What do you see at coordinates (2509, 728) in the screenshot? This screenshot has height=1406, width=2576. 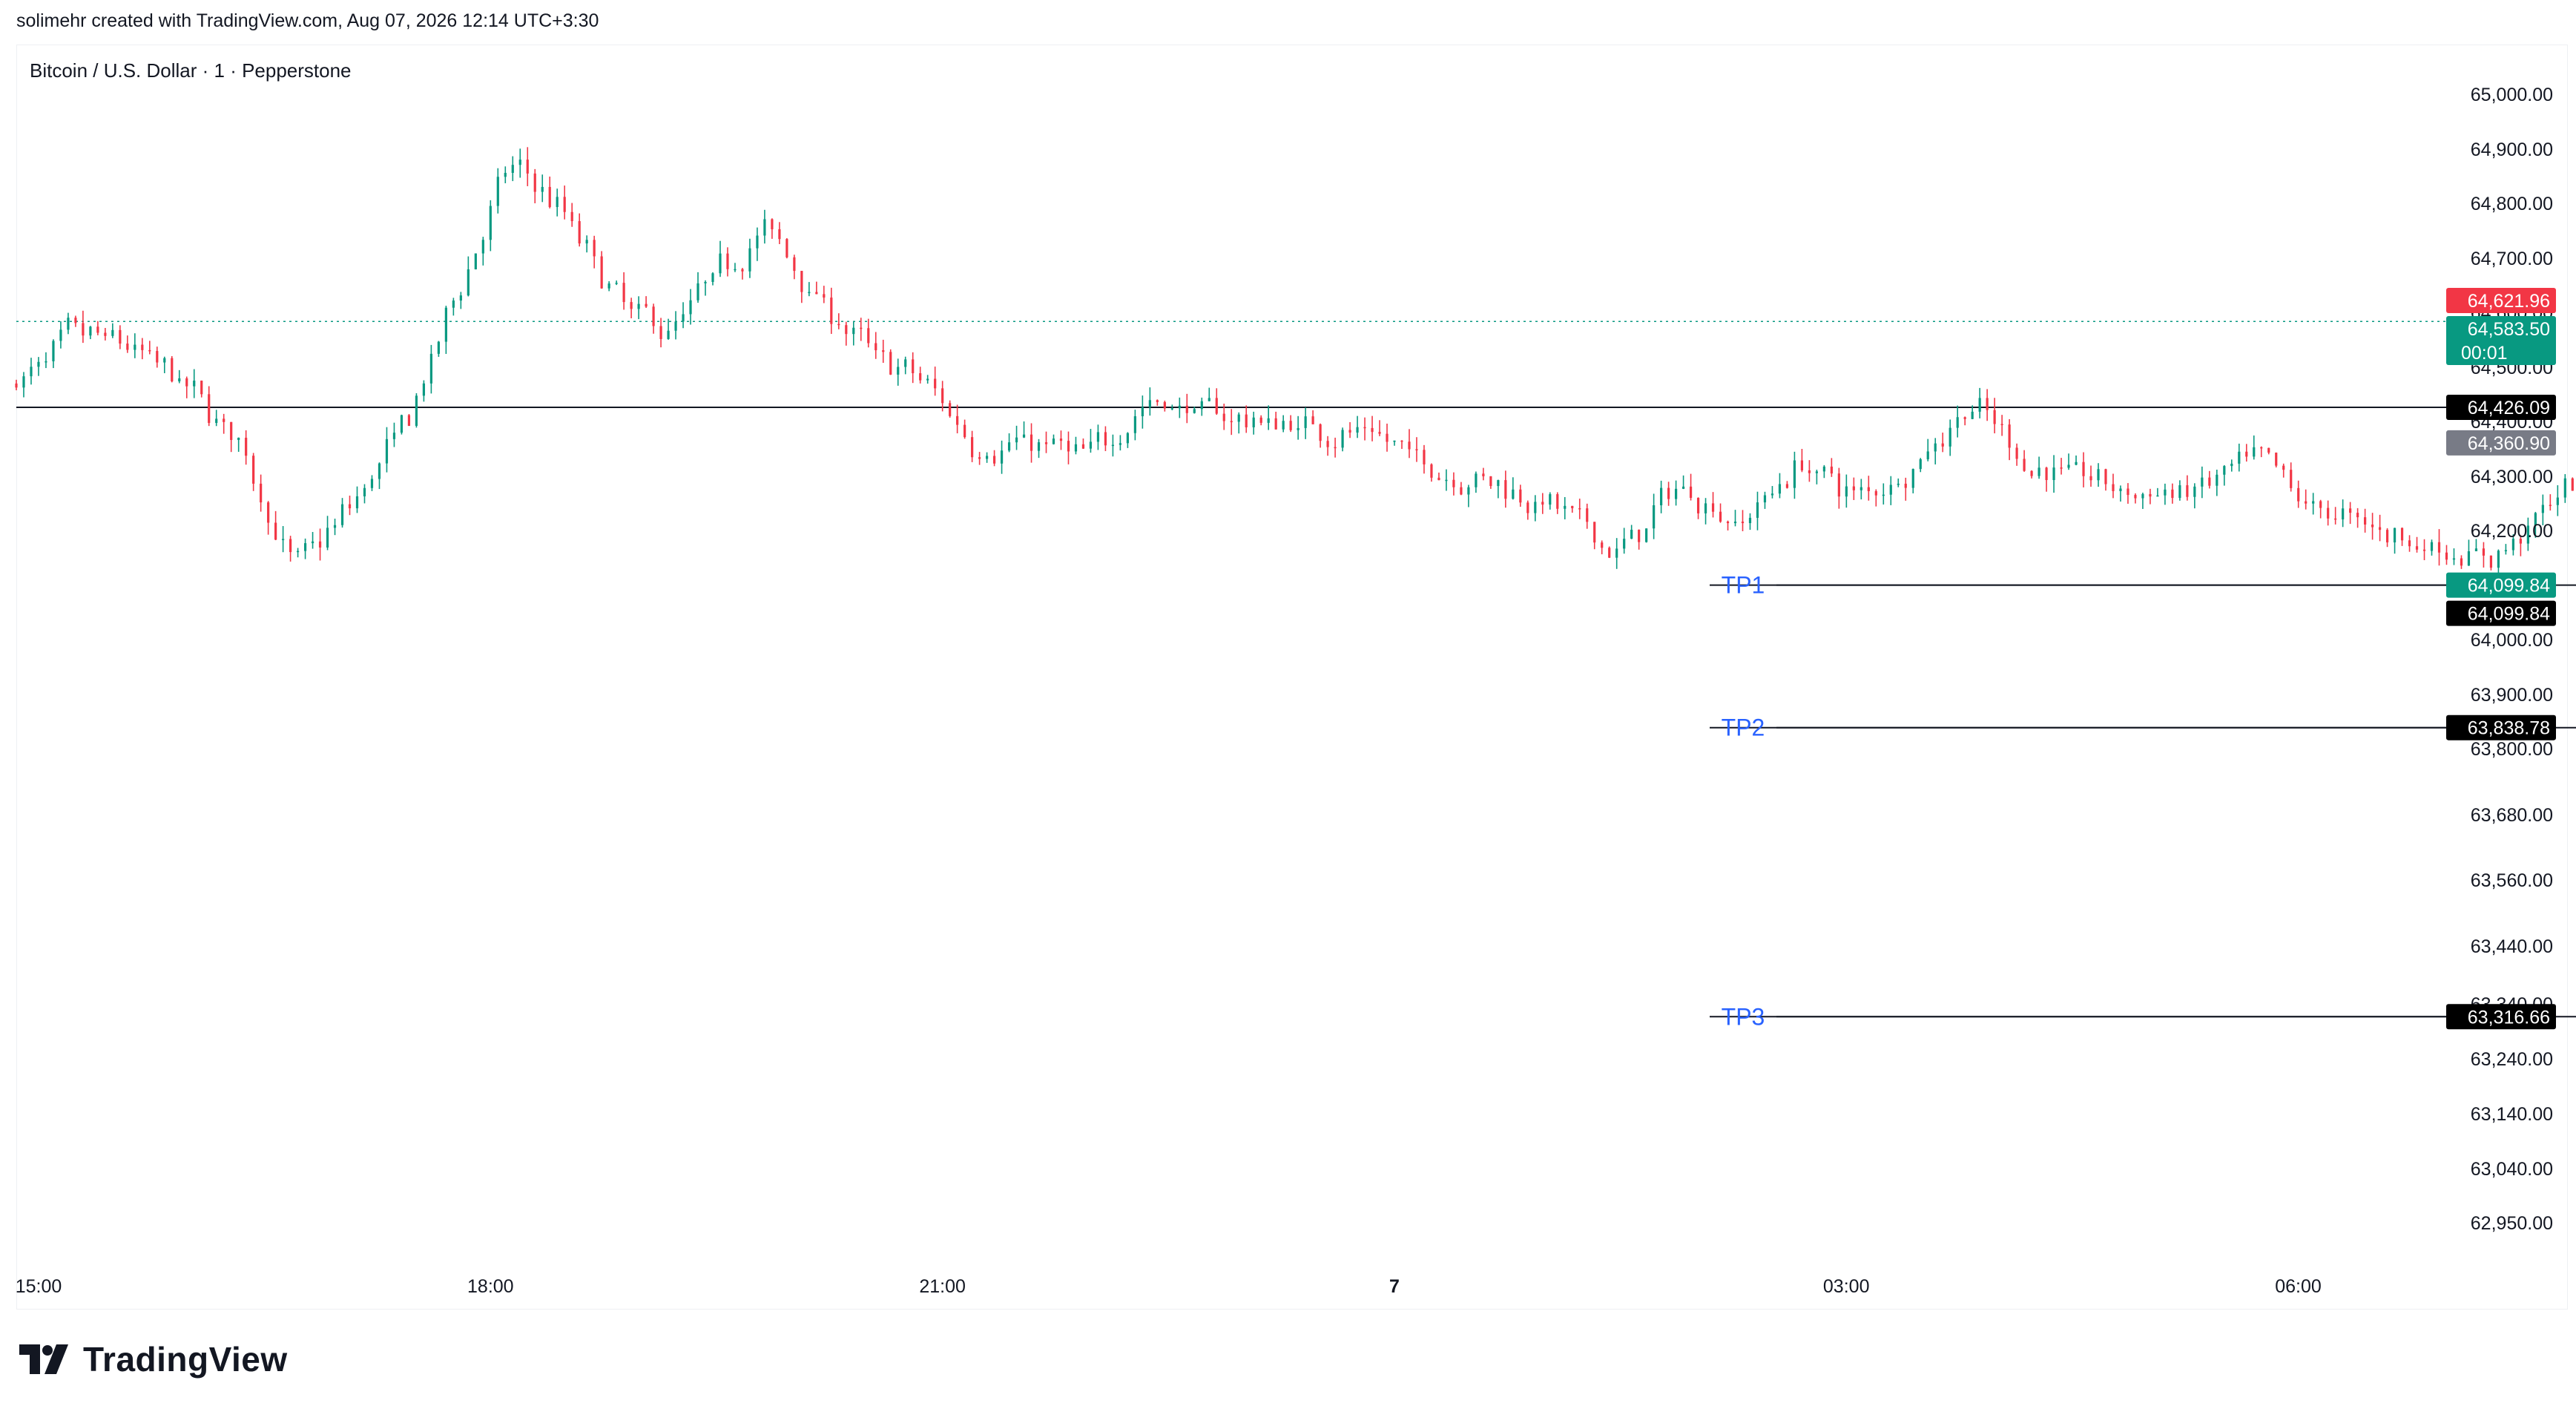 I see `price-tag-label: 63,838.78` at bounding box center [2509, 728].